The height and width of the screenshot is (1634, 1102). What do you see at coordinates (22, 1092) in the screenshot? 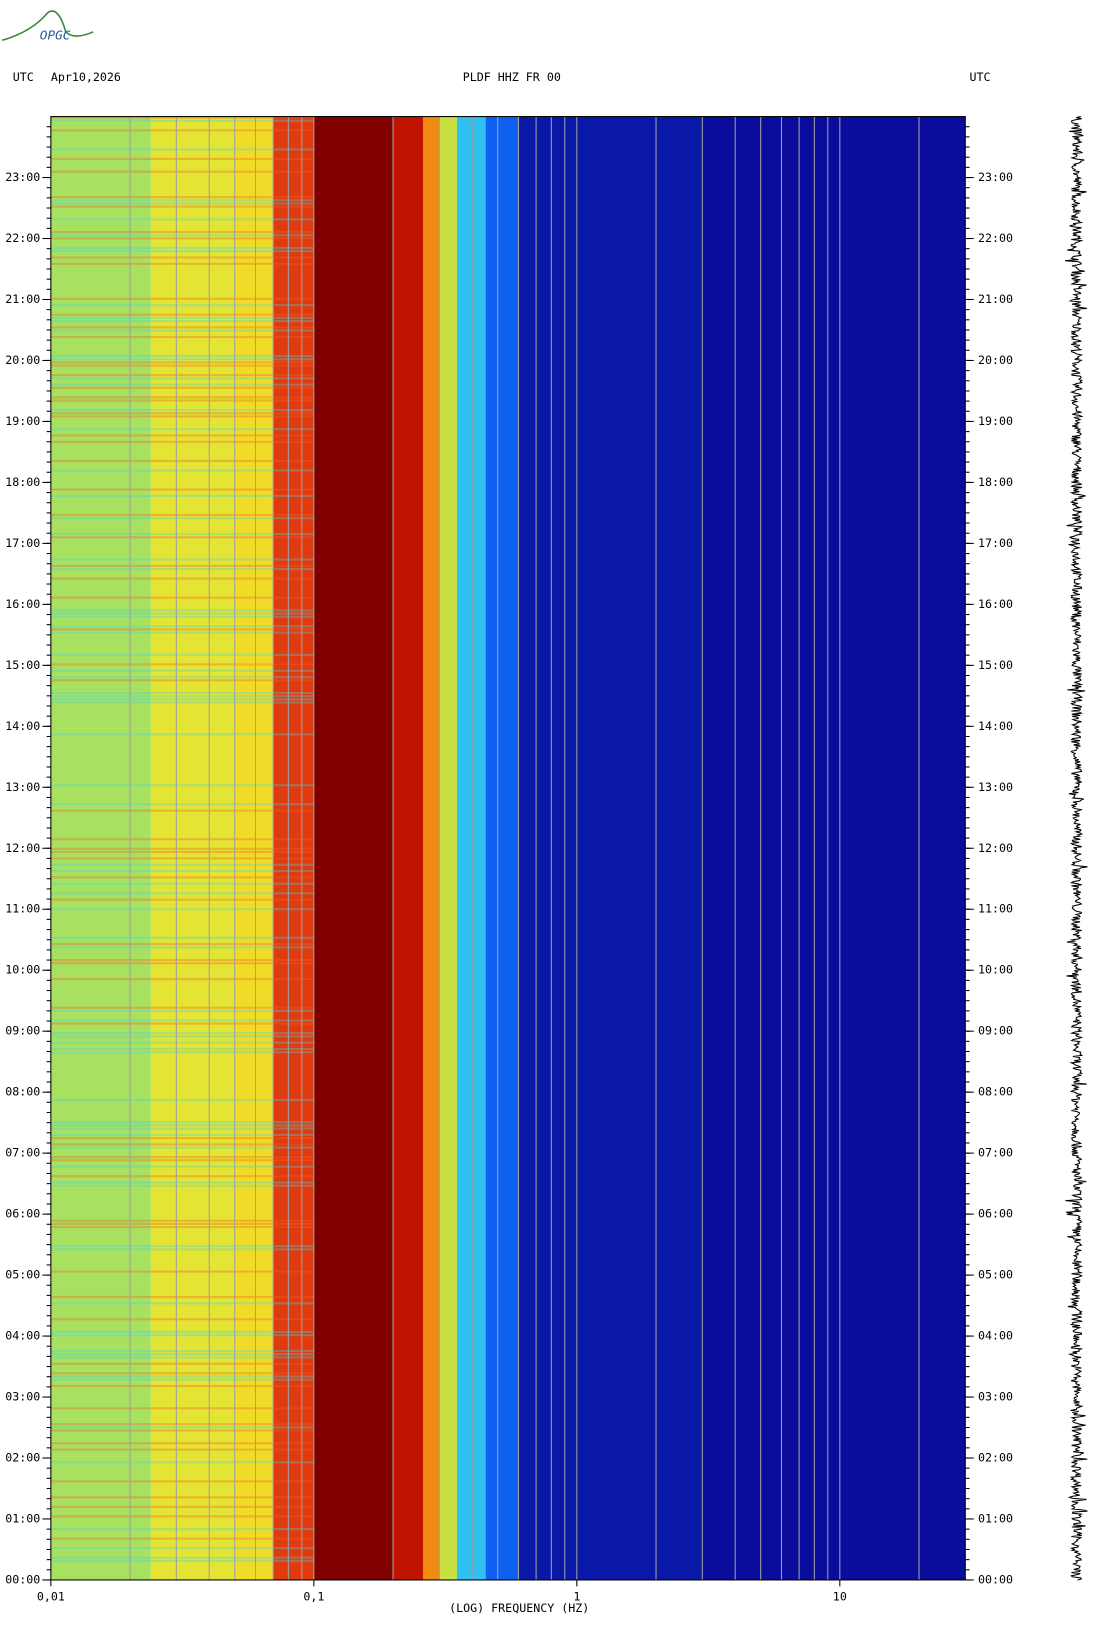
I see `y-tick-label-left: 08:00` at bounding box center [22, 1092].